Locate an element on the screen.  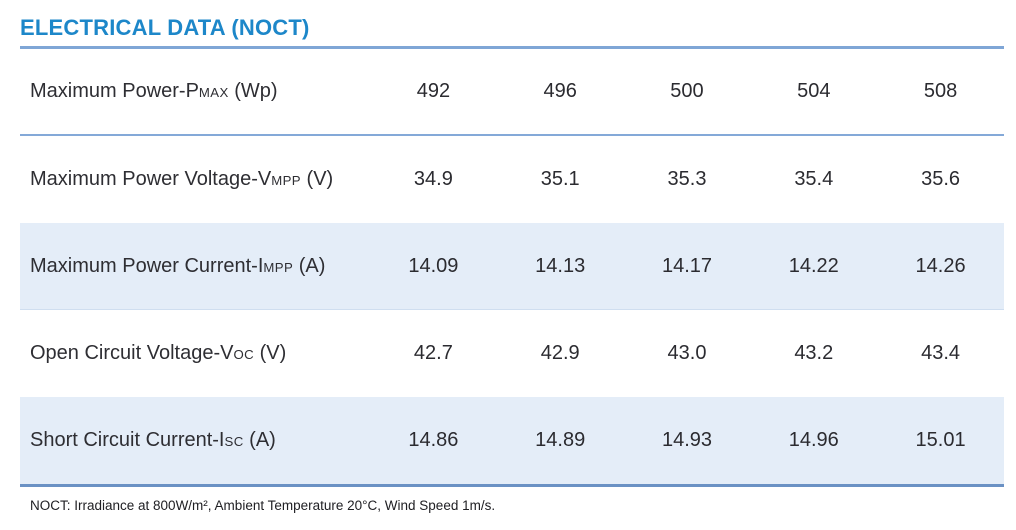
row-value: 14.96 is located at coordinates (813, 440).